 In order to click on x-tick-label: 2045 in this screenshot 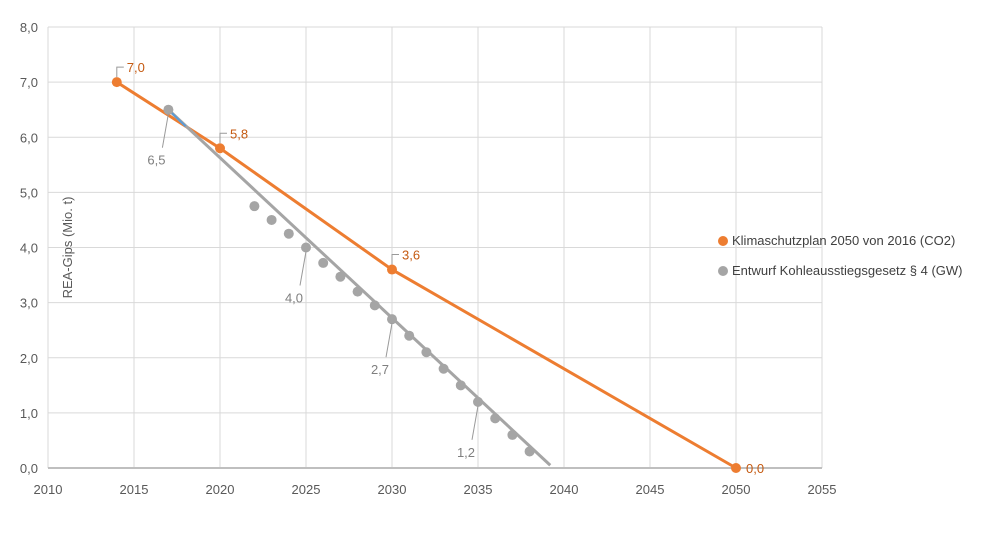, I will do `click(650, 489)`.